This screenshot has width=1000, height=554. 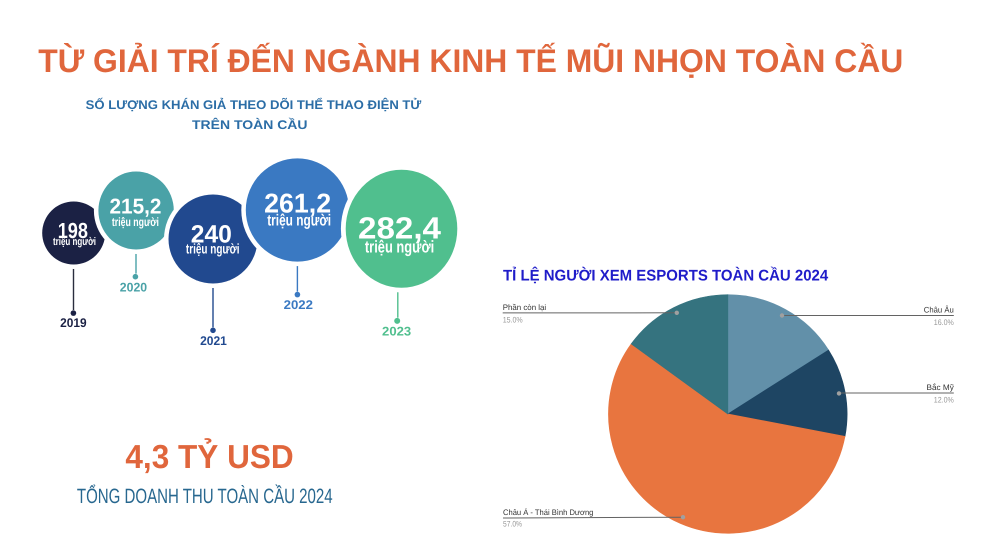 What do you see at coordinates (73, 323) in the screenshot?
I see `svg-text: 2019` at bounding box center [73, 323].